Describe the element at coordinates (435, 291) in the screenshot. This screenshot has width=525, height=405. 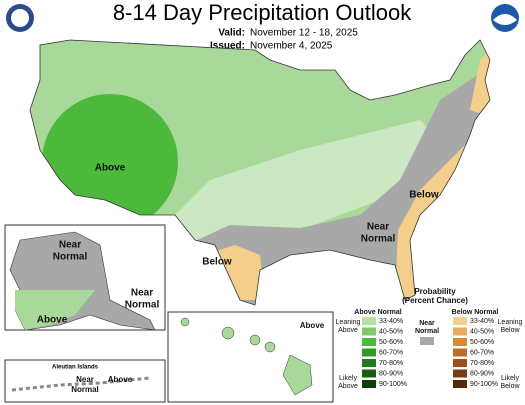
I see `legend-title: Probability` at that location.